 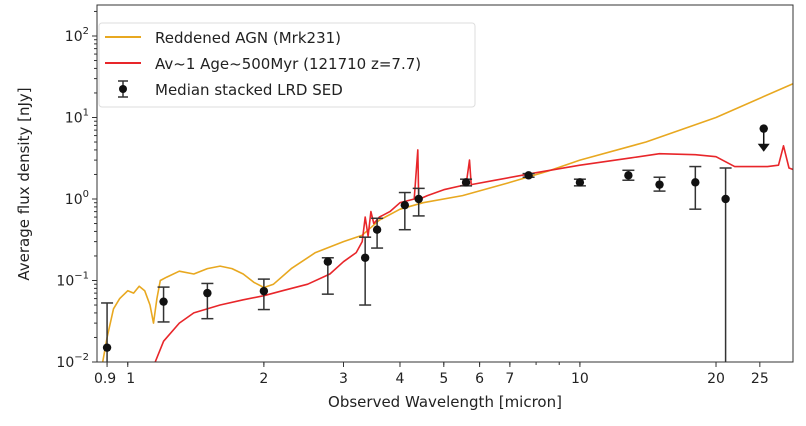 What do you see at coordinates (443, 379) in the screenshot?
I see `x-tick-label: 5` at bounding box center [443, 379].